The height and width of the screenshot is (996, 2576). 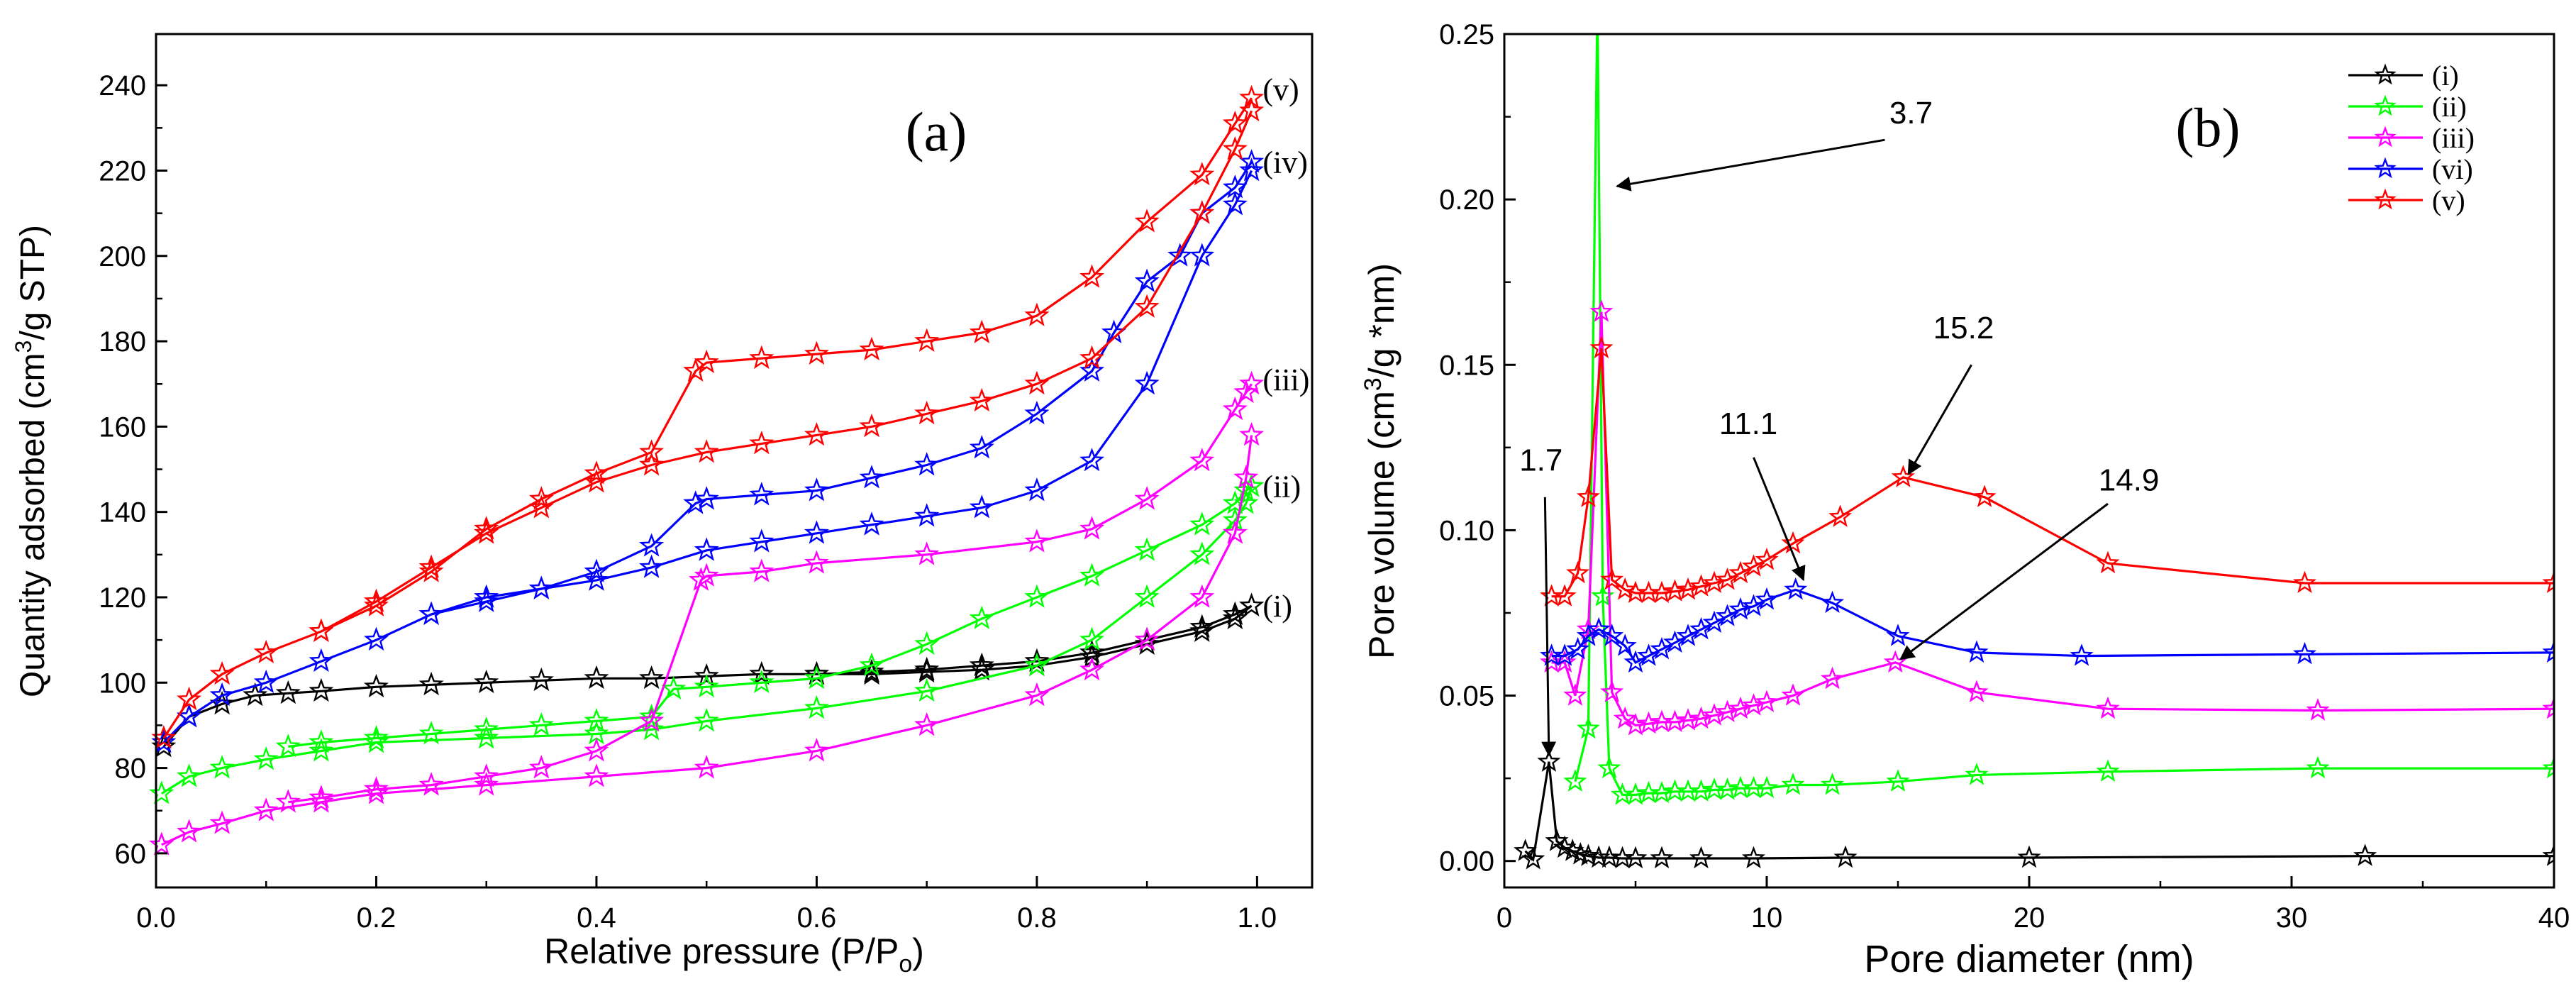 I want to click on legend-marker, so click(x=2385, y=74).